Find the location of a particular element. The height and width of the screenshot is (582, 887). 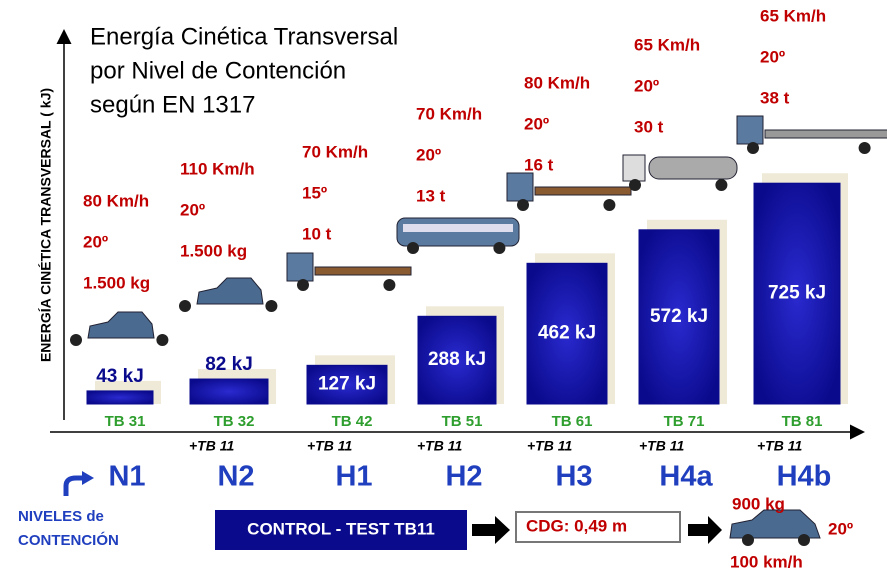

x-tick-label: H4b is located at coordinates (804, 477).